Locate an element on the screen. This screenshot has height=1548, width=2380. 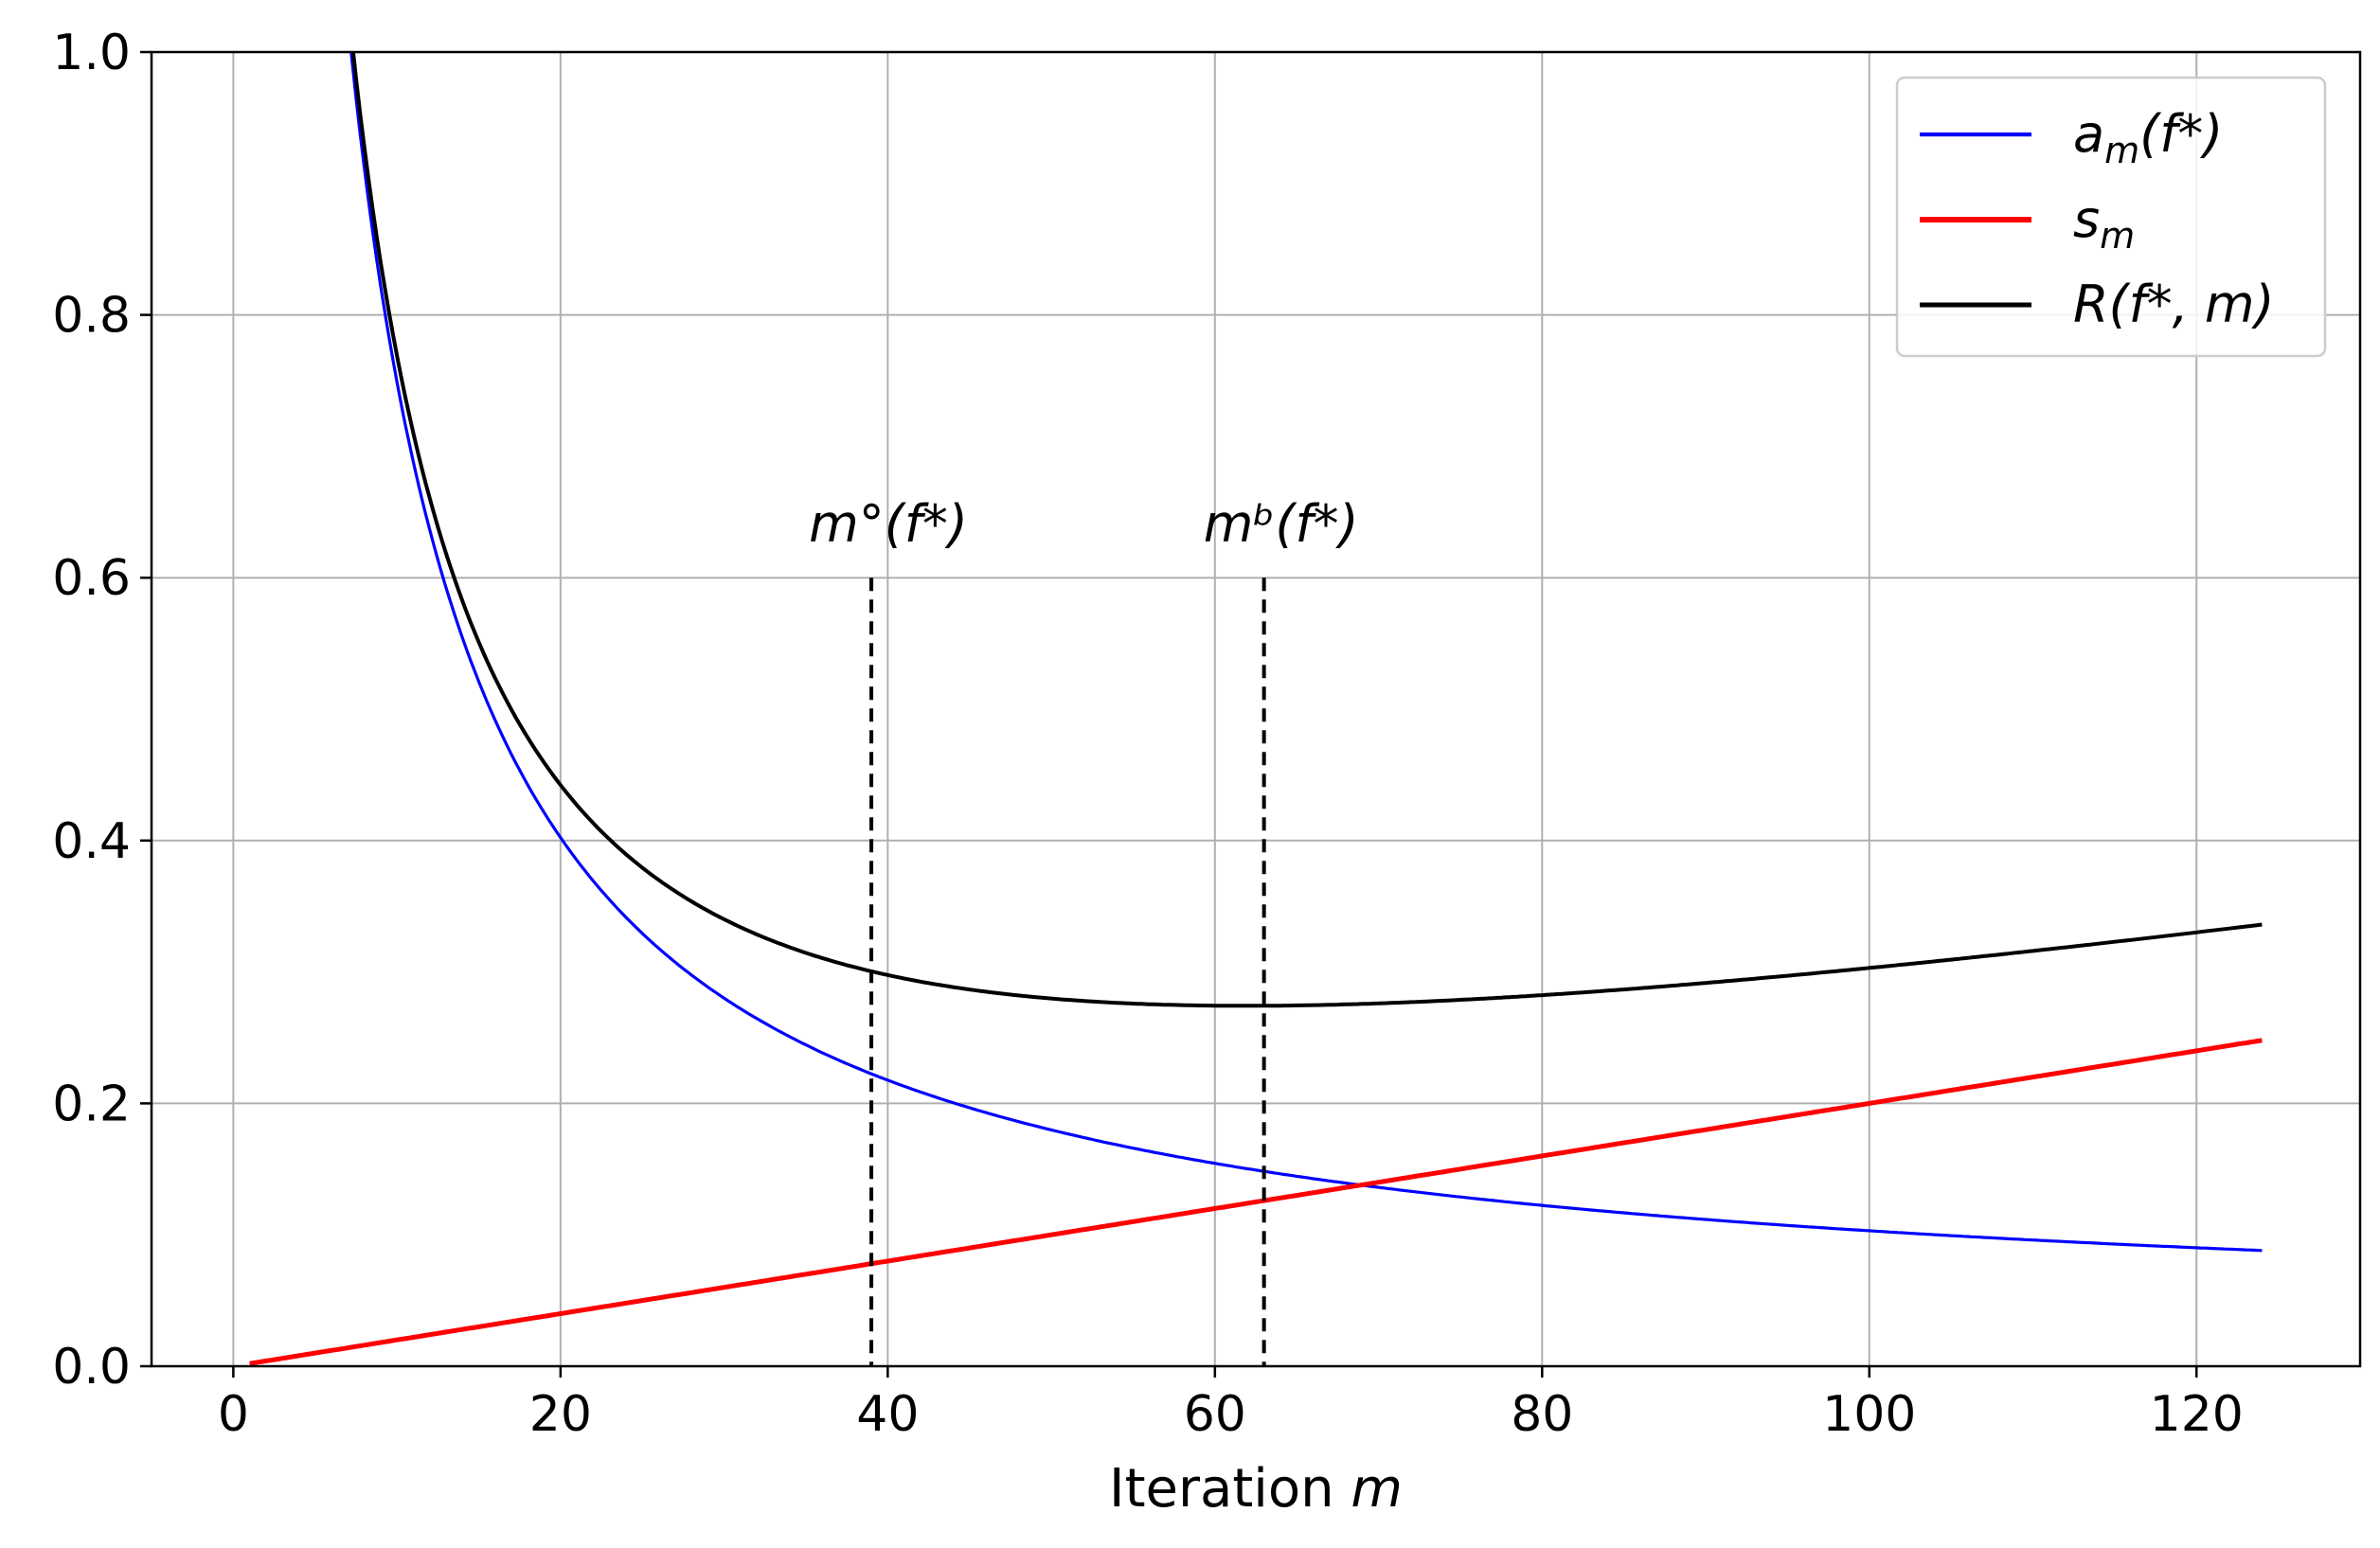
x-tick-label: 120 is located at coordinates (2197, 1415).